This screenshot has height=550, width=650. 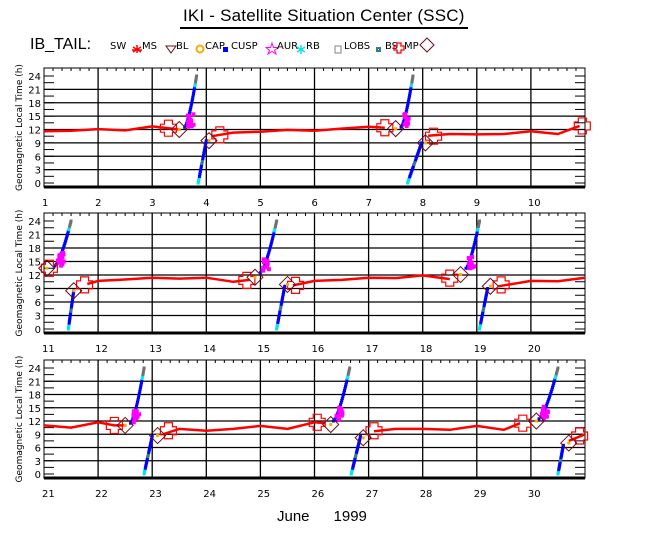 What do you see at coordinates (48, 349) in the screenshot?
I see `x-tick-label: 11` at bounding box center [48, 349].